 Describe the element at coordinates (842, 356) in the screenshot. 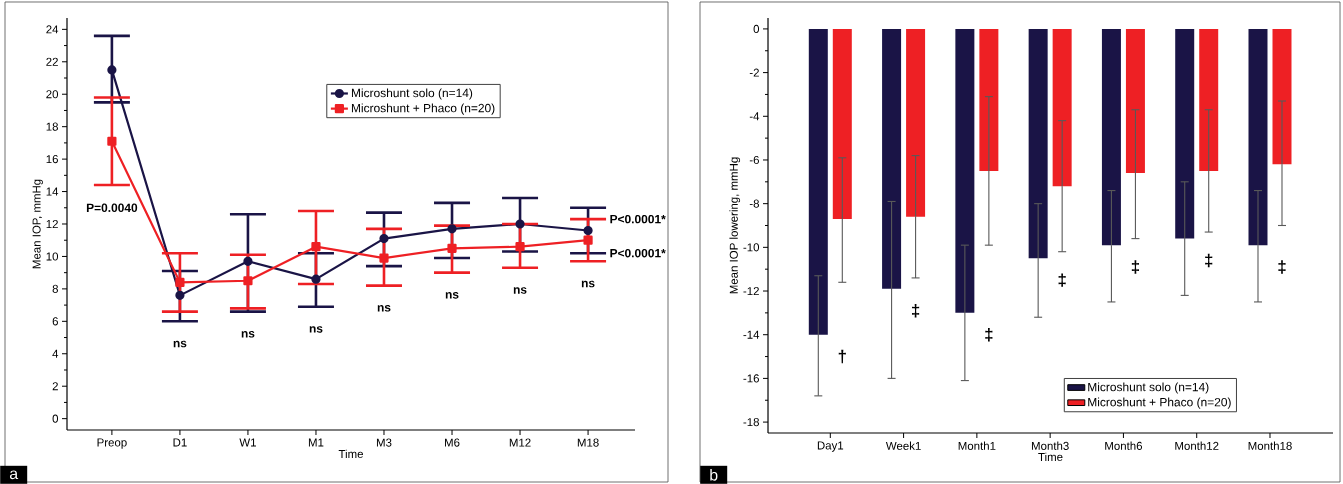

I see `annotation: †` at that location.